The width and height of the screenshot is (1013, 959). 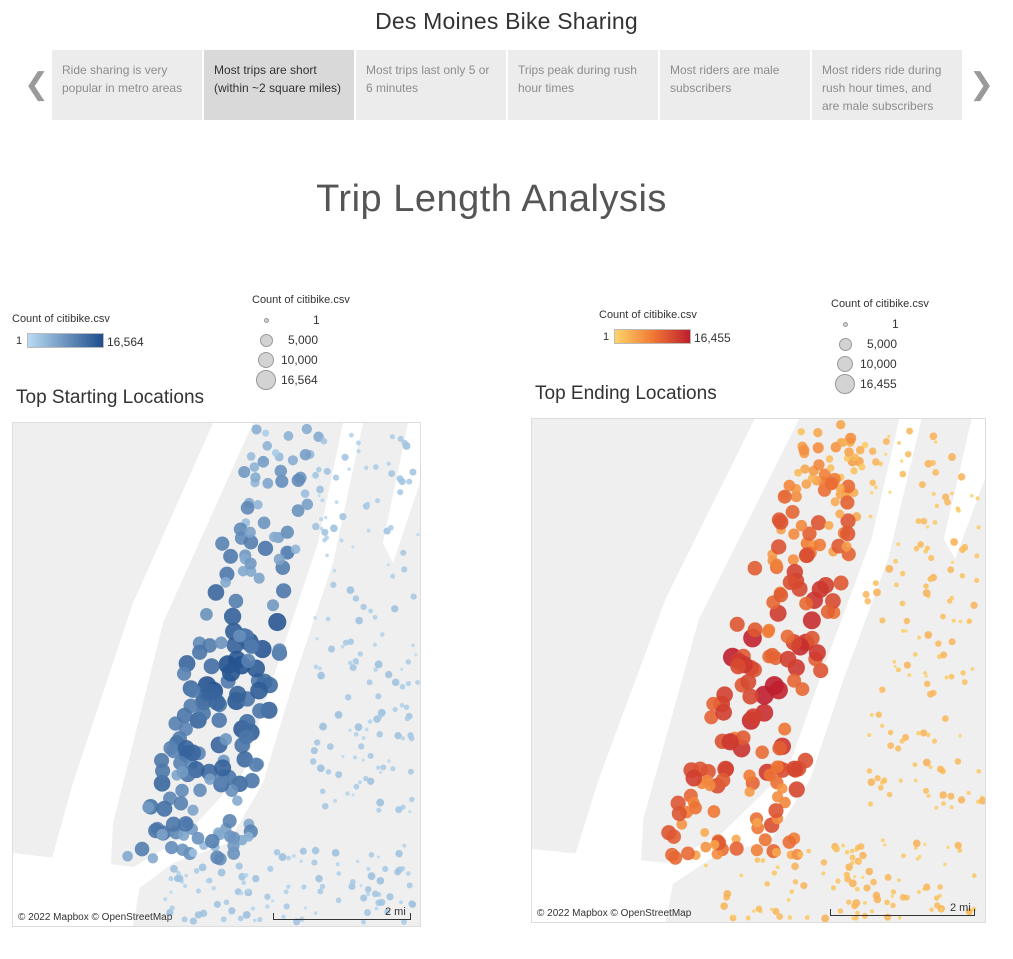 I want to click on next-story-point-icon: ❯, so click(x=982, y=84).